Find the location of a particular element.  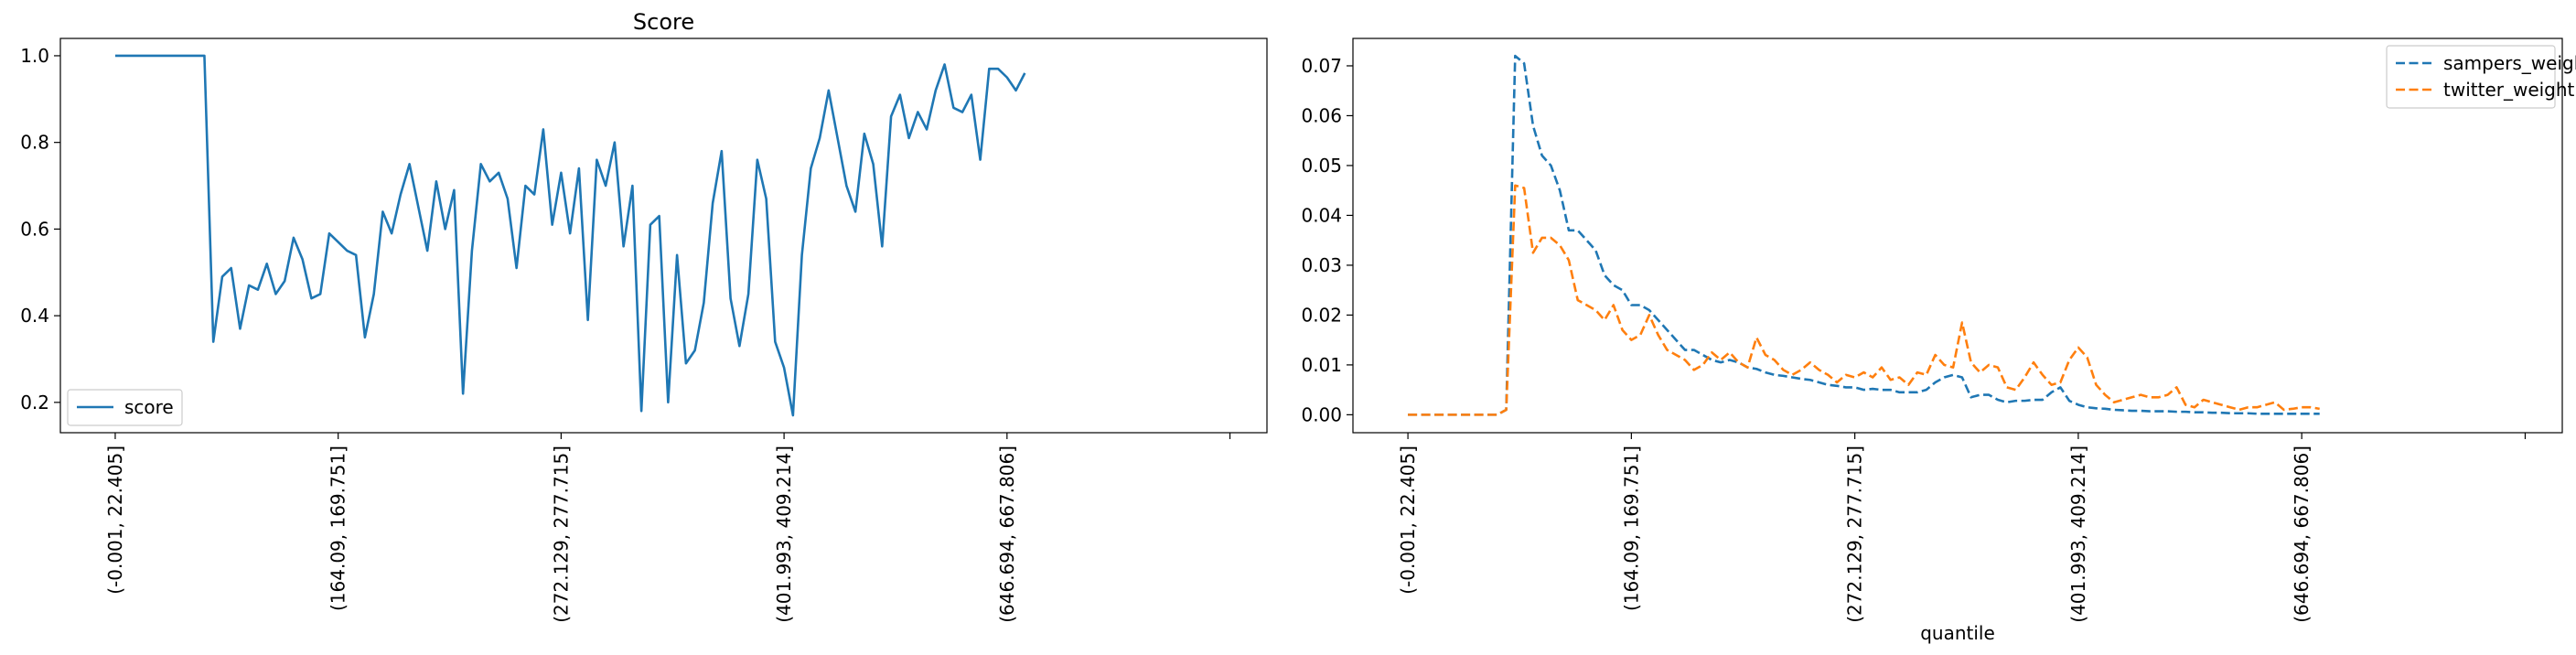

y-tick-label: 0.04 is located at coordinates (1321, 215).